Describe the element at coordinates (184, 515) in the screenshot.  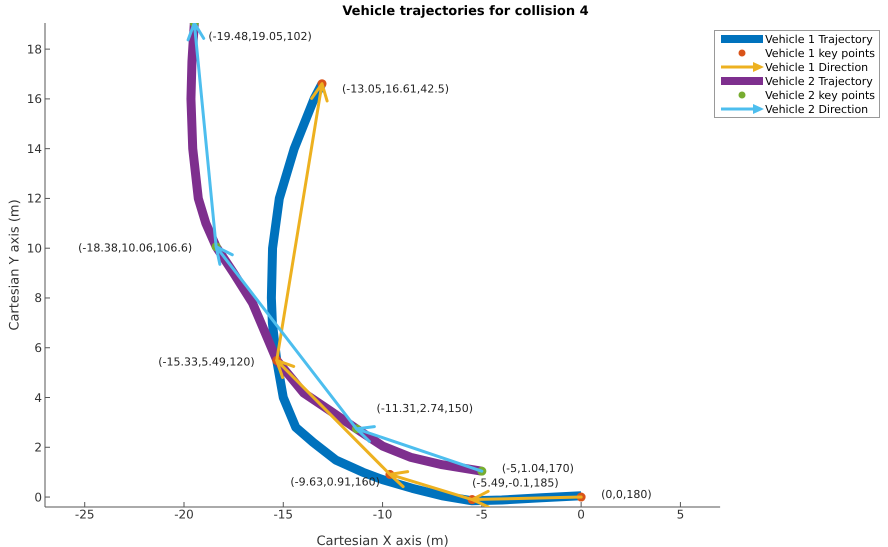
I see `x-tick-label: -20` at that location.